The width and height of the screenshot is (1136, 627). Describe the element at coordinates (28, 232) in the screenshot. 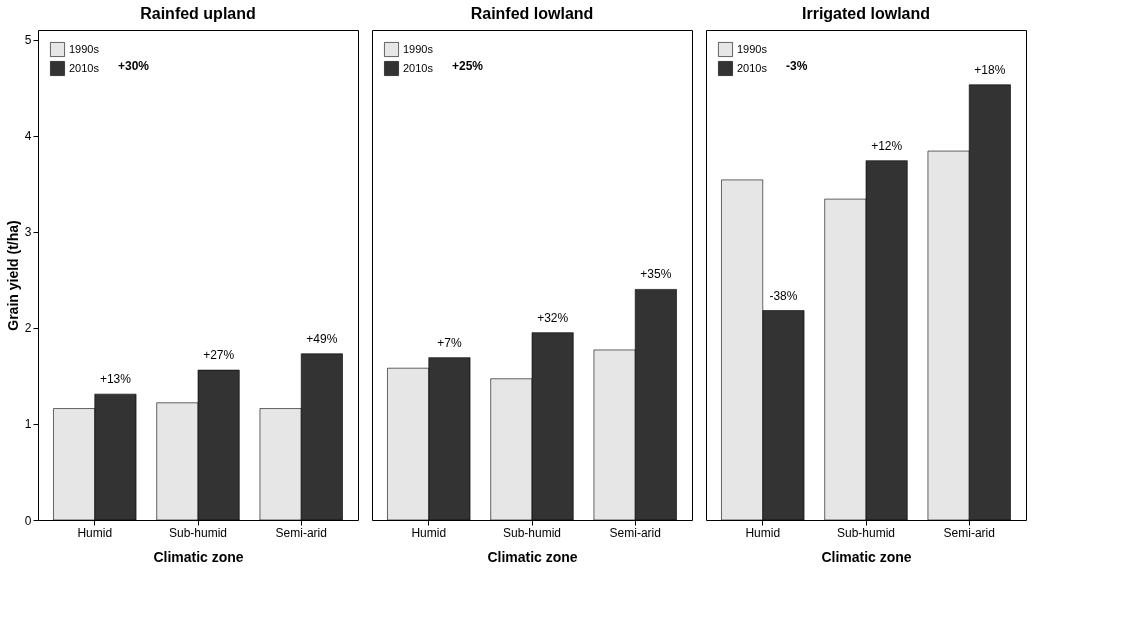

I see `y-tick-label: 3` at that location.